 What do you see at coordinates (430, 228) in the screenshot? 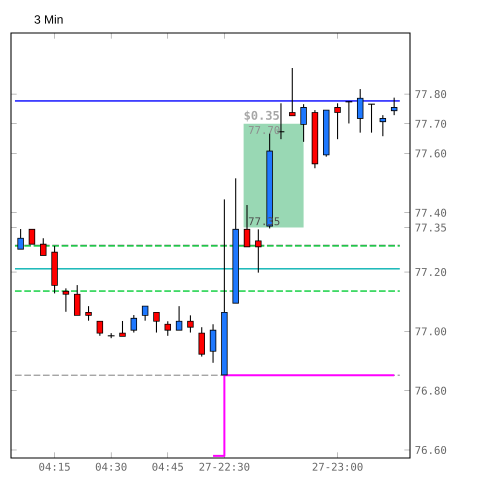
I see `y-tick-label: 77.35` at bounding box center [430, 228].